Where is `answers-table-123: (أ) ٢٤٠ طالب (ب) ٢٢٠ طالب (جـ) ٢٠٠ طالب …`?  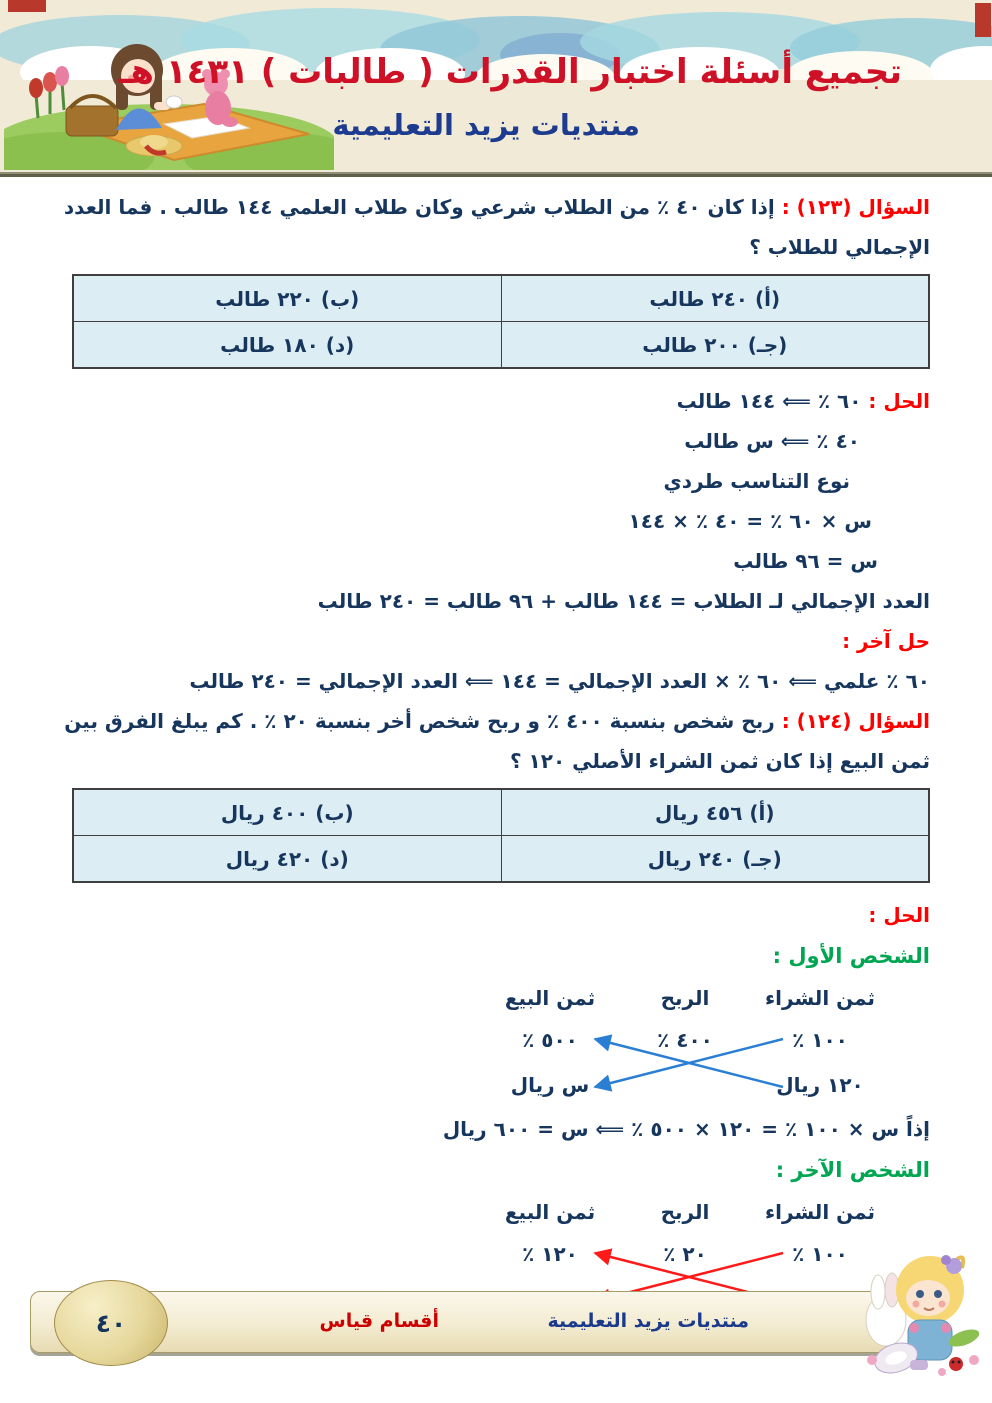
answers-table-123: (أ) ٢٤٠ طالب (ب) ٢٢٠ طالب (جـ) ٢٠٠ طالب … is located at coordinates (501, 321).